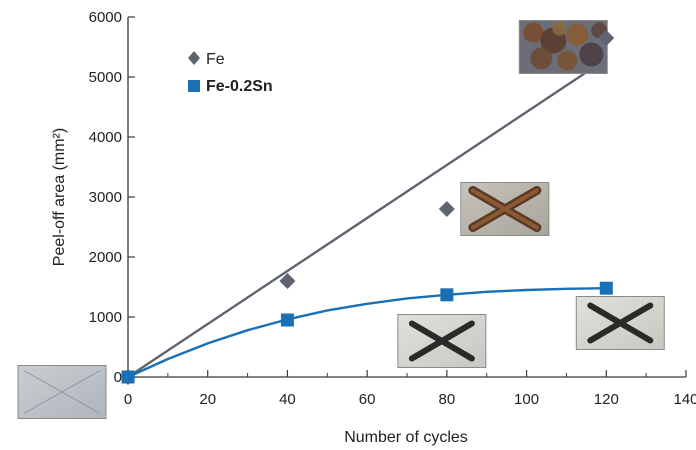 Image resolution: width=696 pixels, height=450 pixels. What do you see at coordinates (684, 399) in the screenshot?
I see `x-tick-label: 140` at bounding box center [684, 399].